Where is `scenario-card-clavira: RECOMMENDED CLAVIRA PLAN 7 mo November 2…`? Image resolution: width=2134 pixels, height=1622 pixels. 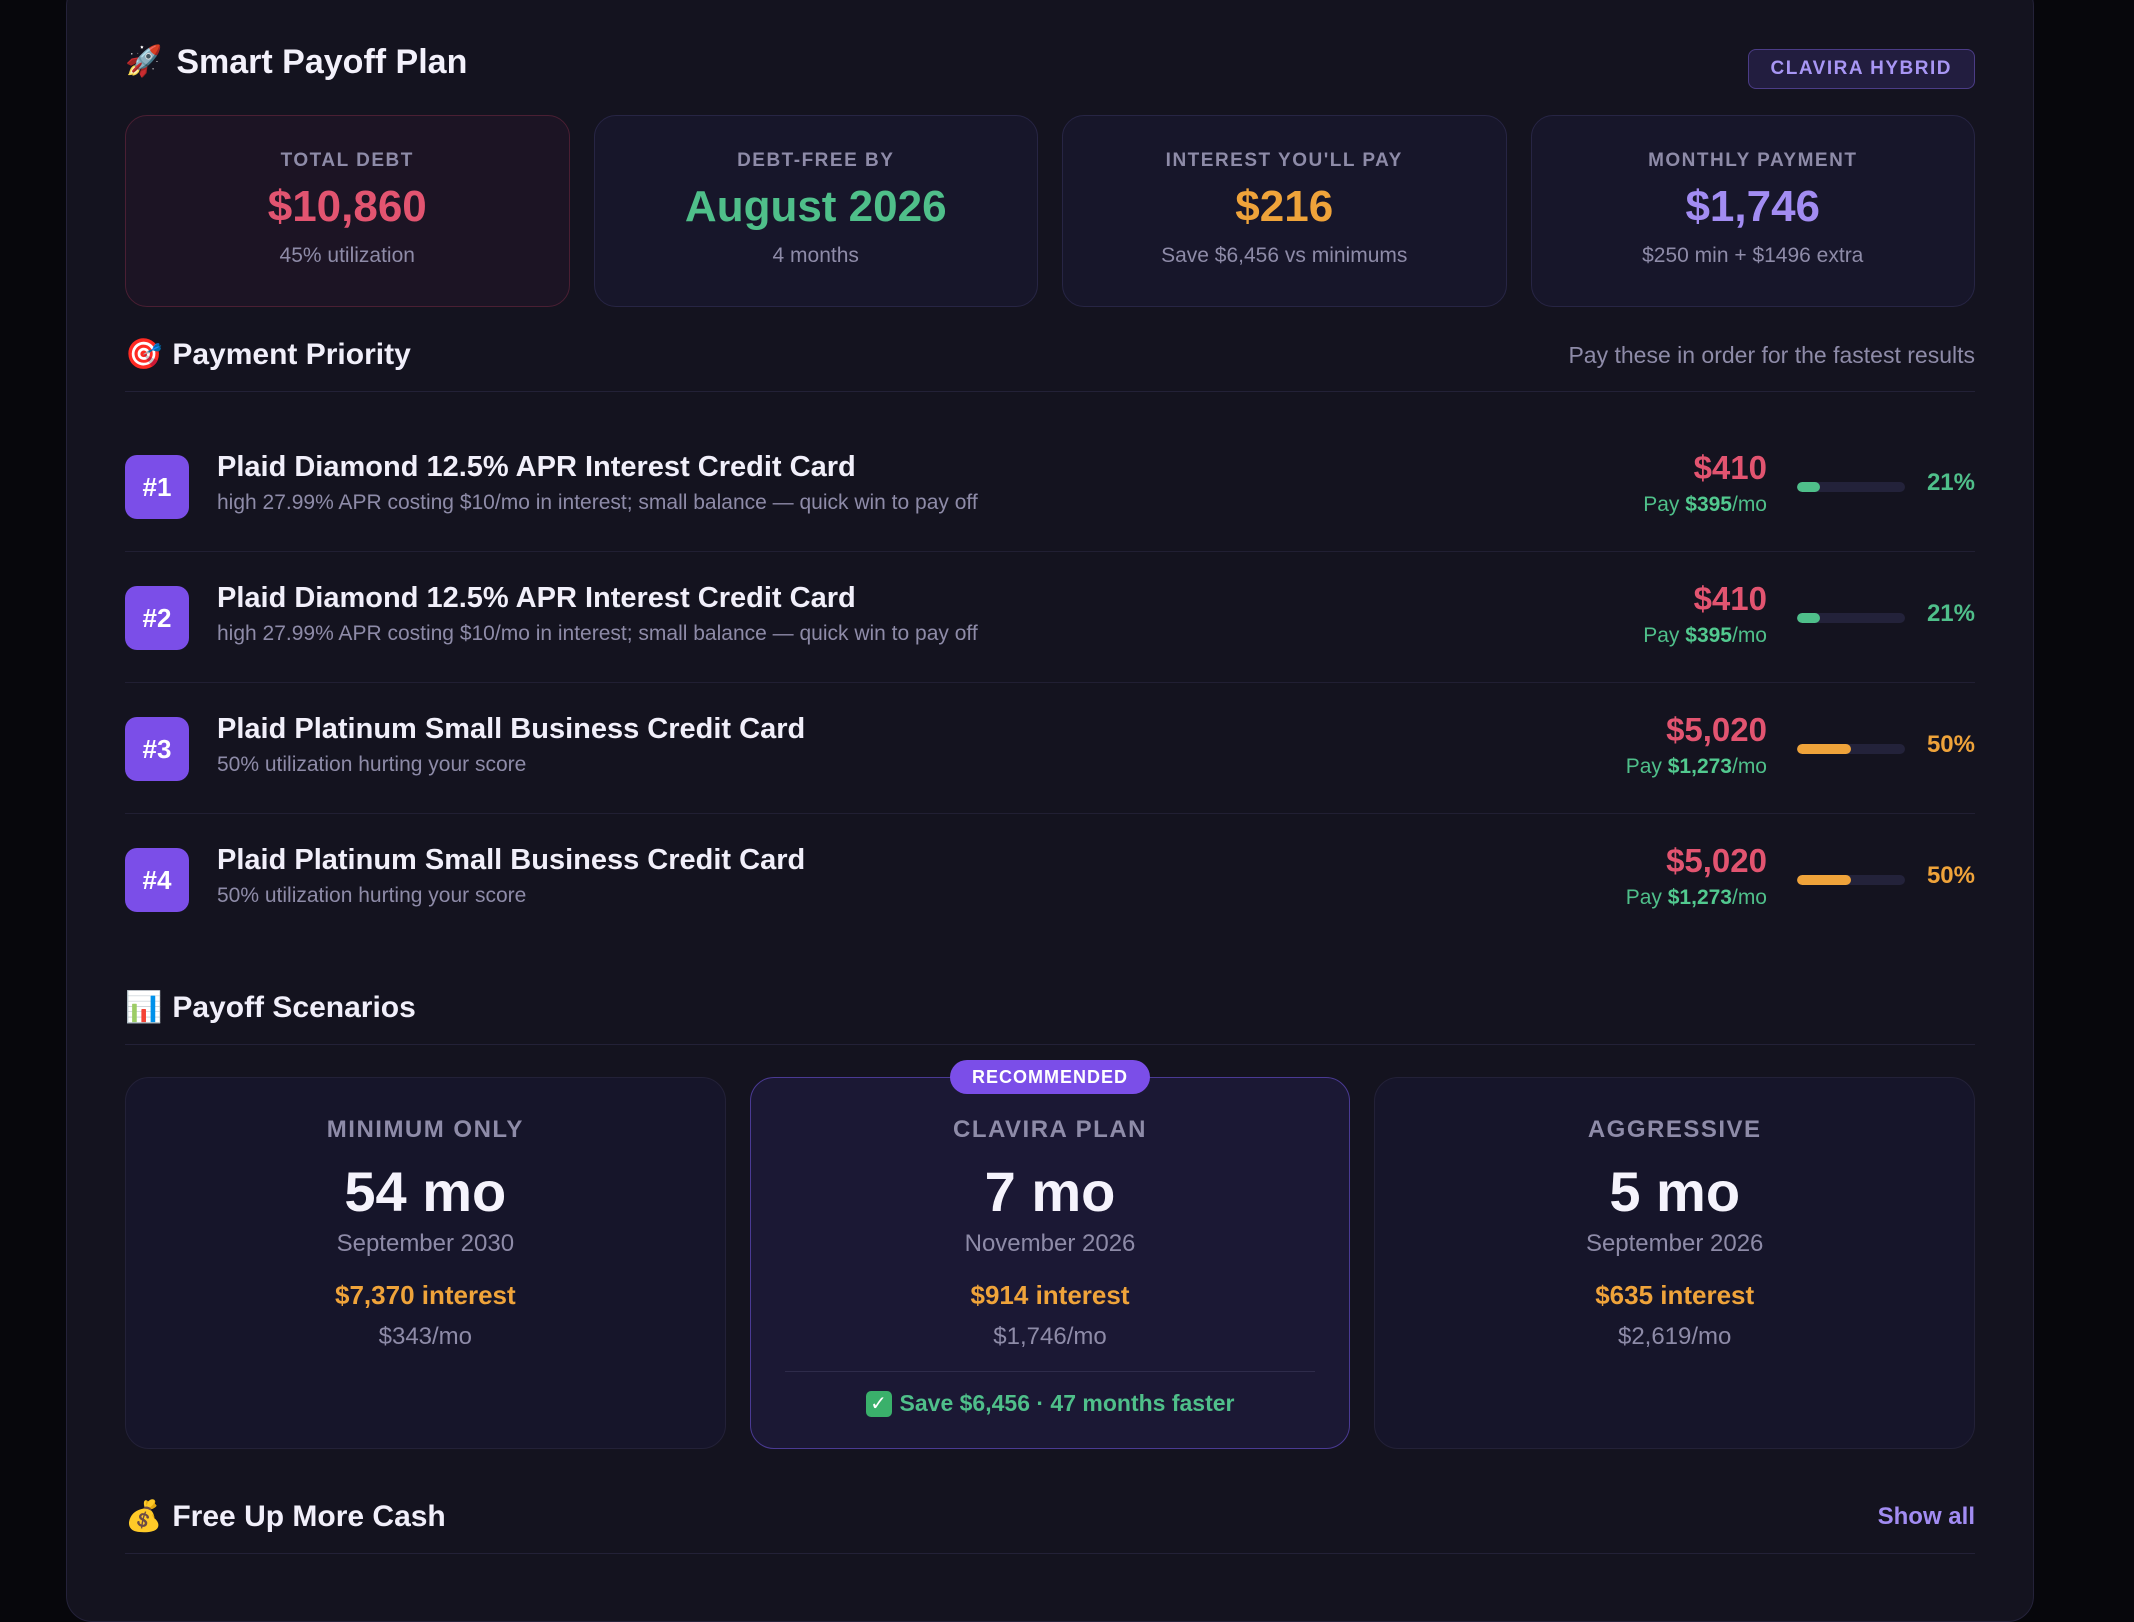 scenario-card-clavira: RECOMMENDED CLAVIRA PLAN 7 mo November 2… is located at coordinates (1050, 1254).